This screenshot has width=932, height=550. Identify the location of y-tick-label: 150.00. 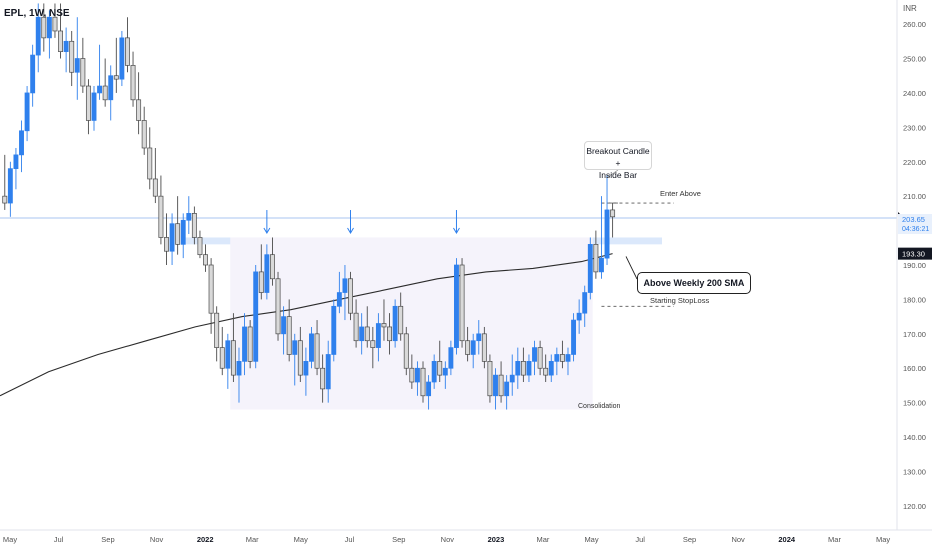
(914, 403).